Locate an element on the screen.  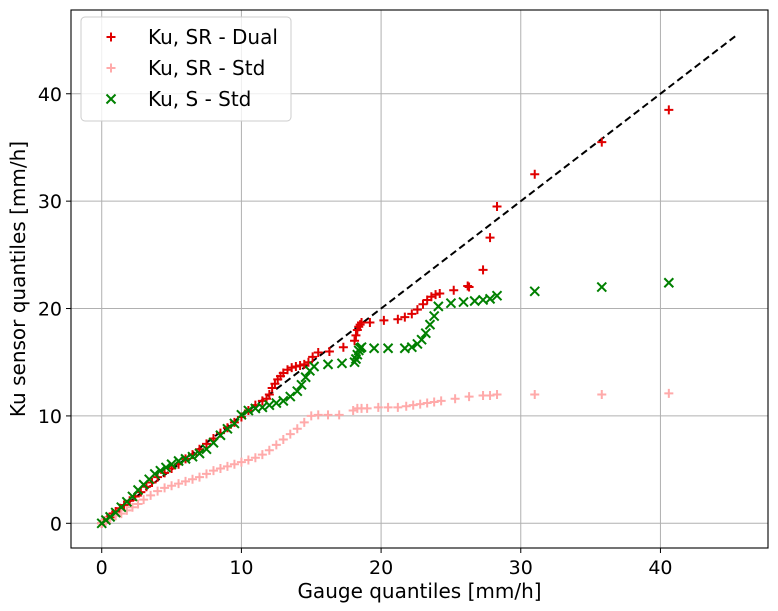
y-tick-label: 20 is located at coordinates (50, 310).